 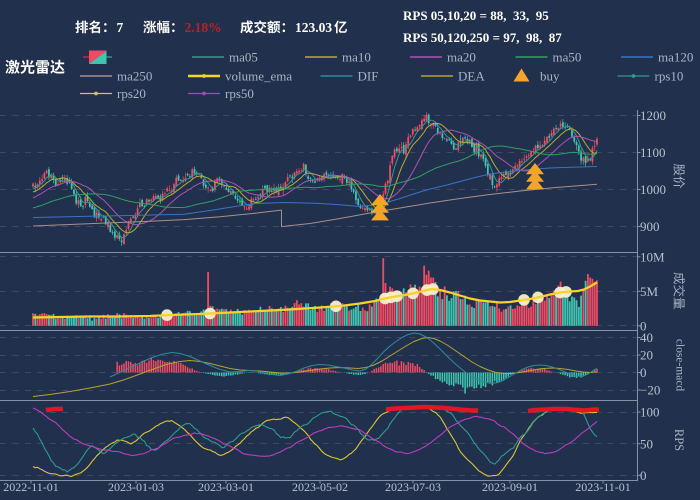 I want to click on svg-text: 1200, so click(x=653, y=115).